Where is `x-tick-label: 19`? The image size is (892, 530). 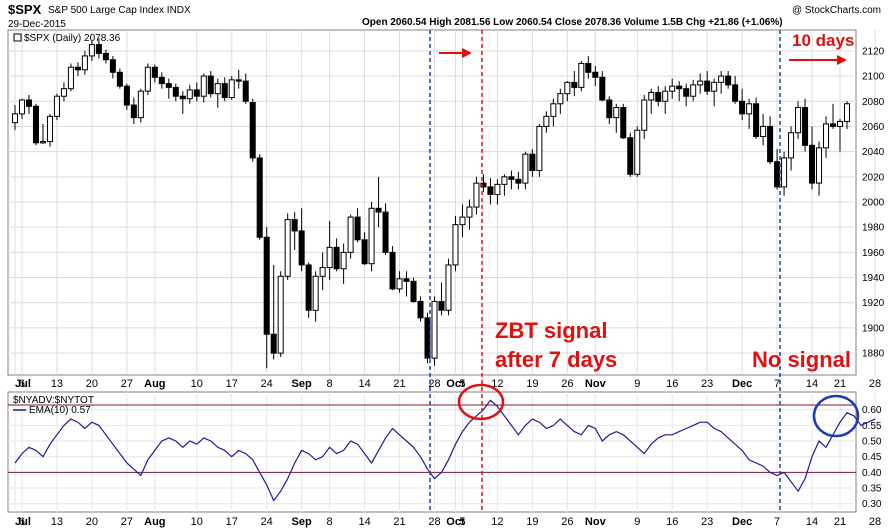 x-tick-label: 19 is located at coordinates (532, 522).